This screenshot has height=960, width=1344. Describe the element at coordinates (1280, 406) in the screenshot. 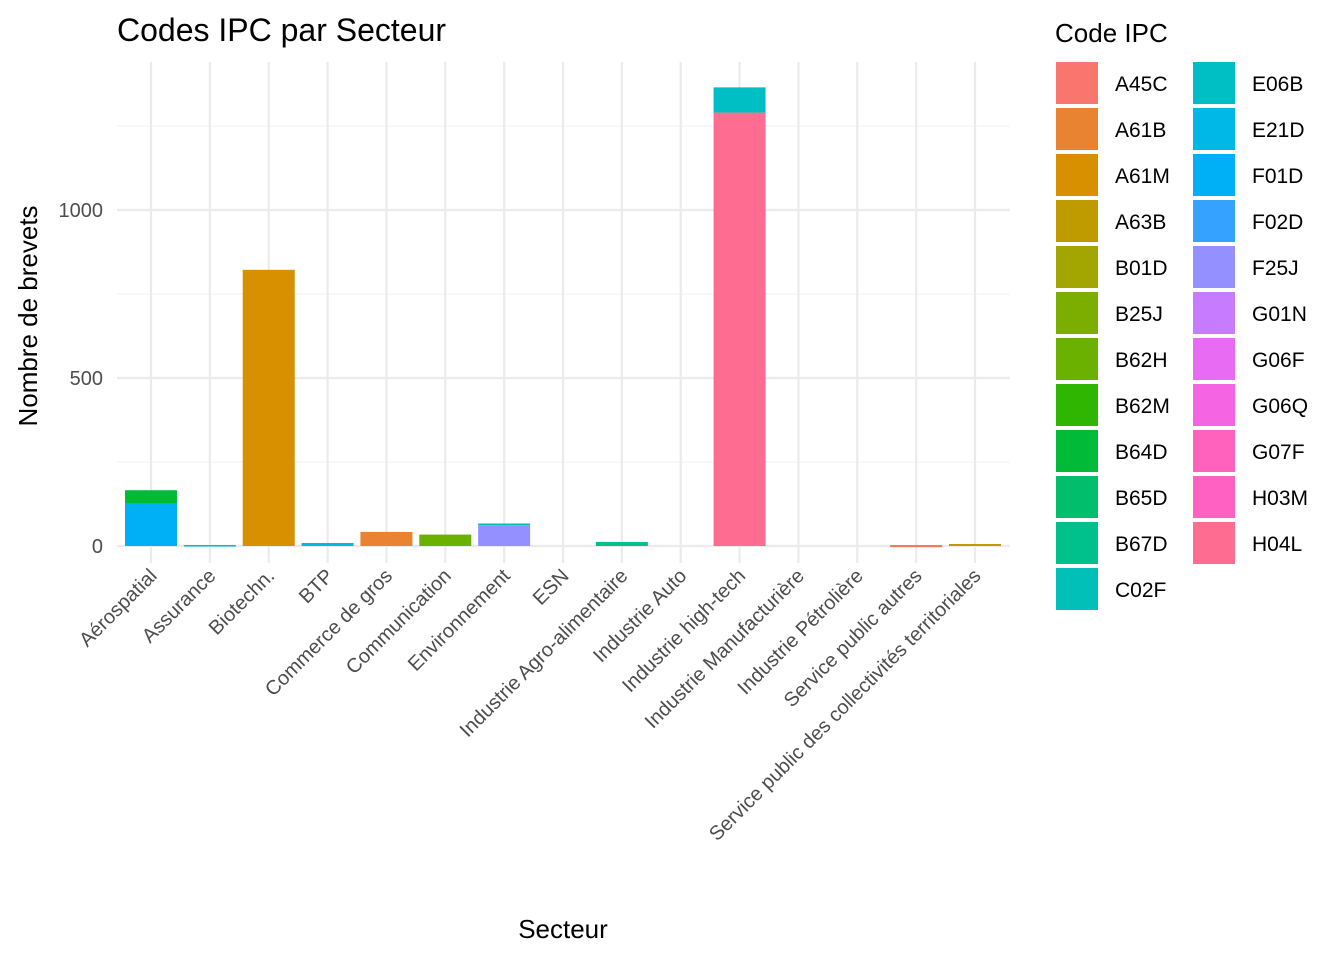

I see `legend-label: G06Q` at that location.